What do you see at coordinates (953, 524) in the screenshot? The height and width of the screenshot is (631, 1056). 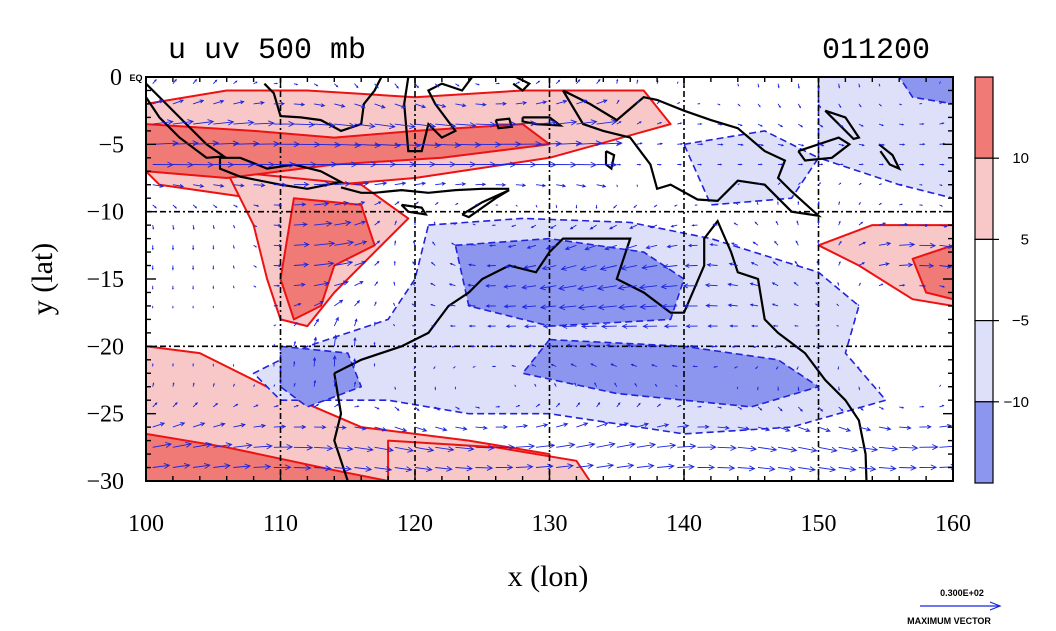 I see `x-tick-label: 160` at bounding box center [953, 524].